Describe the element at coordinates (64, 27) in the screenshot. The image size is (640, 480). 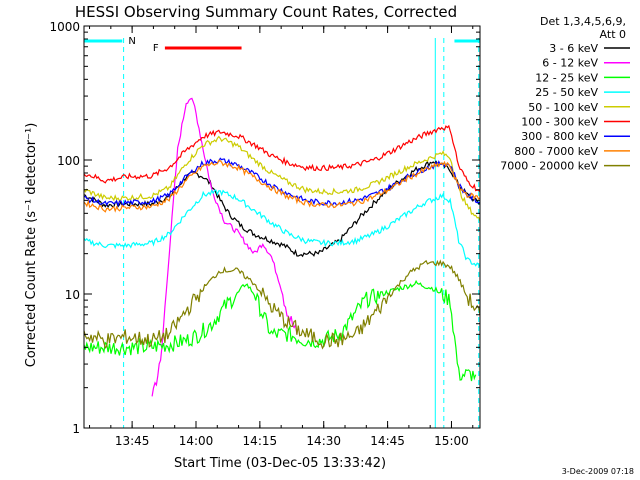
I see `y-tick-label-3: 1000` at that location.